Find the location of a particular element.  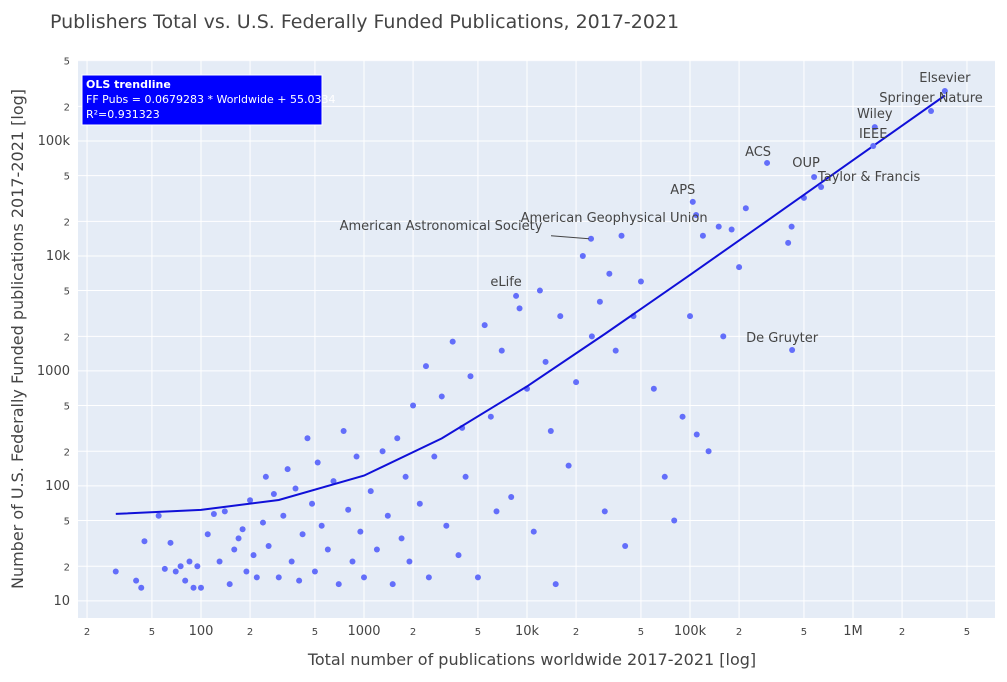

x-tick-label: 100 is located at coordinates (201, 631).